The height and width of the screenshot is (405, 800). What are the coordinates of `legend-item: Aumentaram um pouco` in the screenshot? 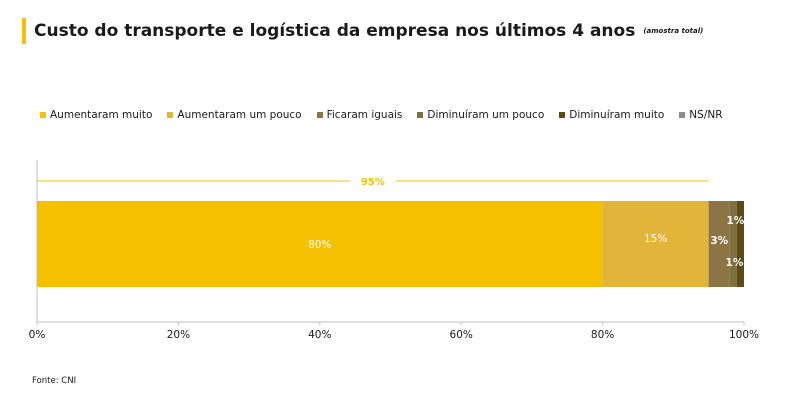 It's located at (234, 115).